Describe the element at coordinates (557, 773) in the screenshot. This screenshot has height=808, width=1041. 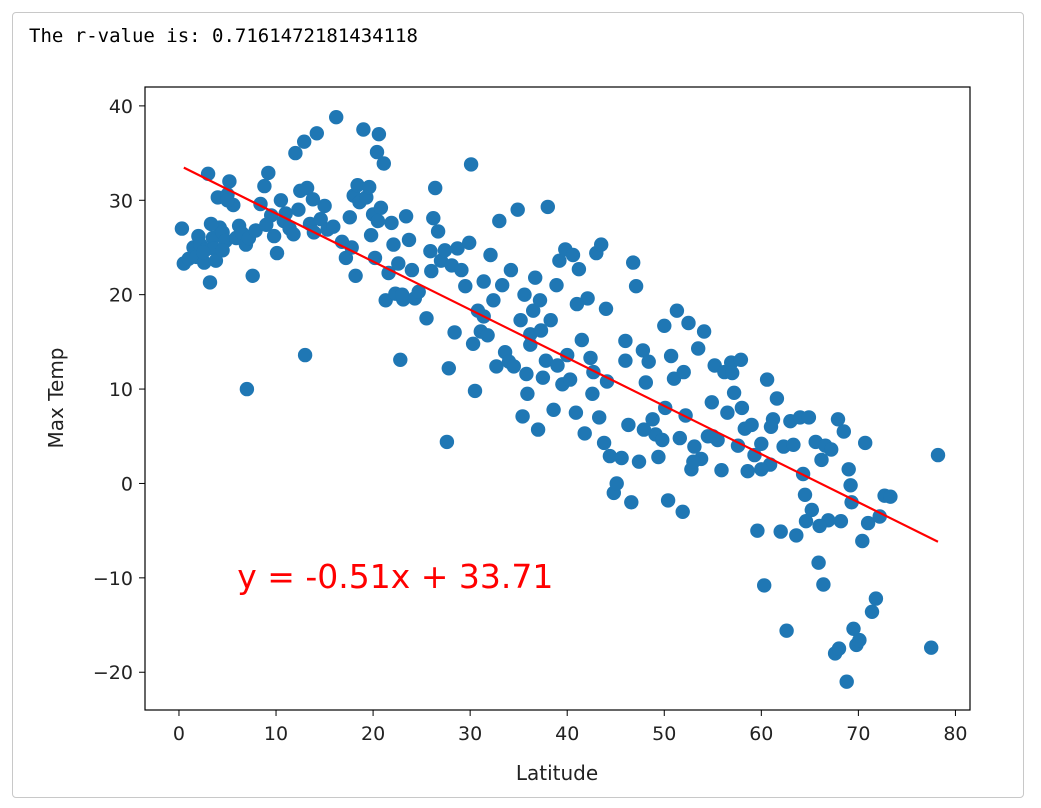
I see `x-axis-label: Latitude` at that location.